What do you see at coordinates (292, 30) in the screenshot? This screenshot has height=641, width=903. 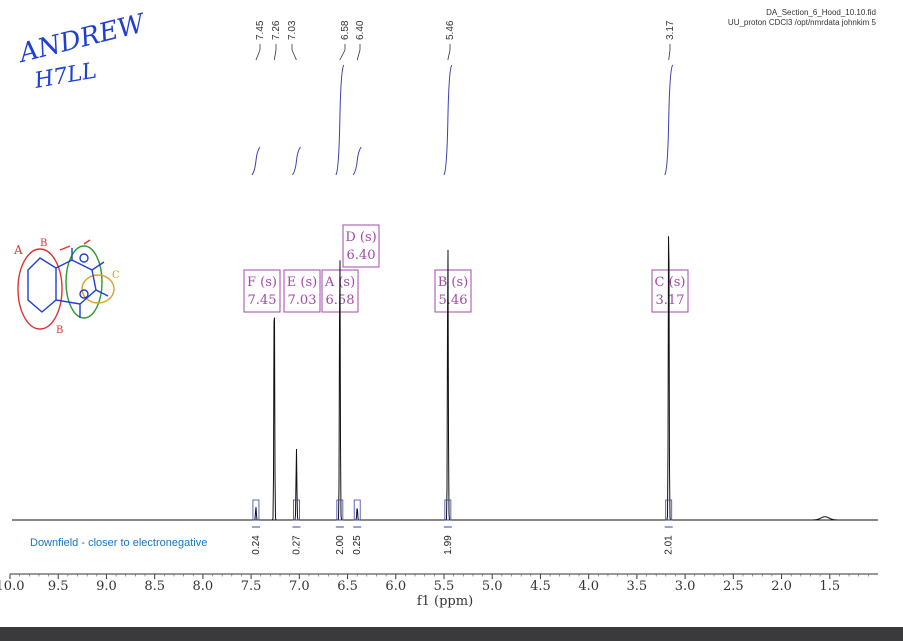 I see `shift-label: 7.03` at bounding box center [292, 30].